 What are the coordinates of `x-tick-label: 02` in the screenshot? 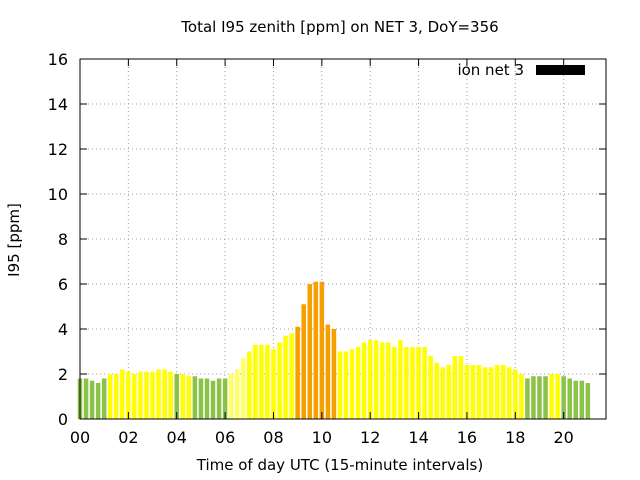 It's located at (128, 437).